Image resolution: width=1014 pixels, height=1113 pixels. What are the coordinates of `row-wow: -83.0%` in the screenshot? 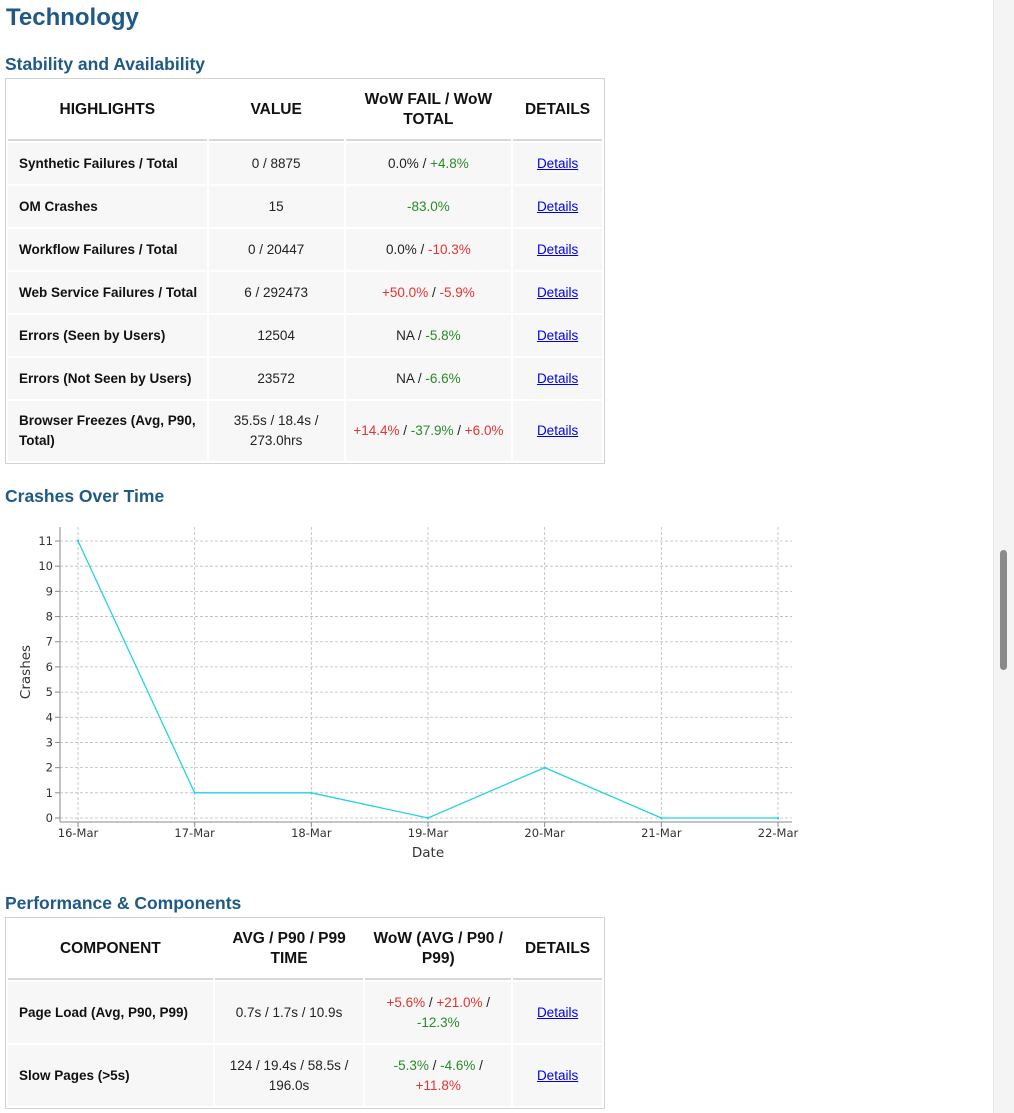 It's located at (428, 206).